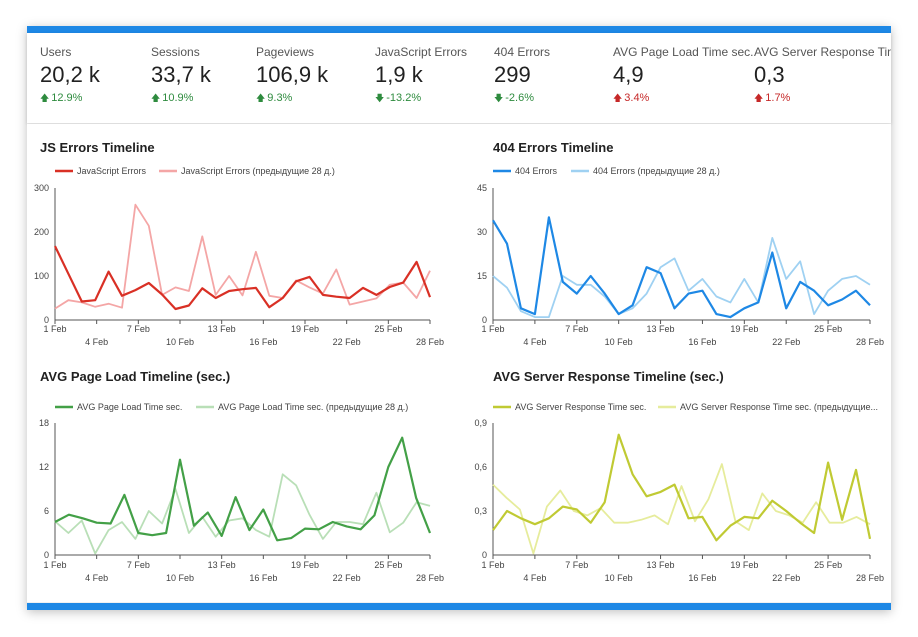 Image resolution: width=918 pixels, height=637 pixels. Describe the element at coordinates (399, 74) in the screenshot. I see `kpi-value: 1,9 k` at that location.